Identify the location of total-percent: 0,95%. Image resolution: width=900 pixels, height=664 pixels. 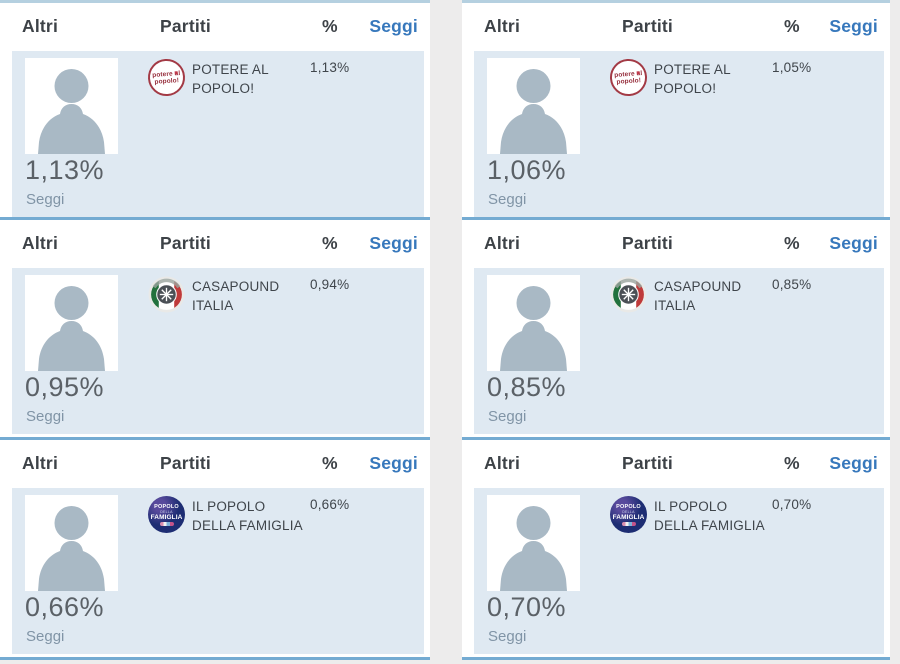
(65, 387).